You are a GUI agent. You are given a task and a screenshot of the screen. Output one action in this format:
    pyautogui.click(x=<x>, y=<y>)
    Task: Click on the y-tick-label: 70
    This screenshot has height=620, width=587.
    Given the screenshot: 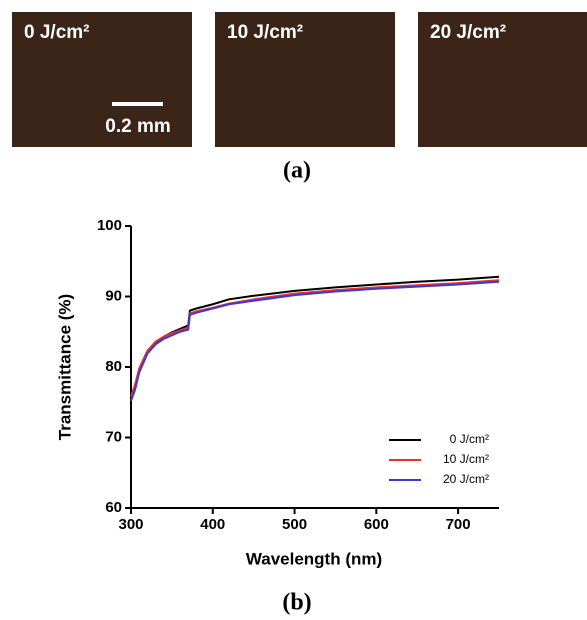 What is the action you would take?
    pyautogui.click(x=113, y=436)
    